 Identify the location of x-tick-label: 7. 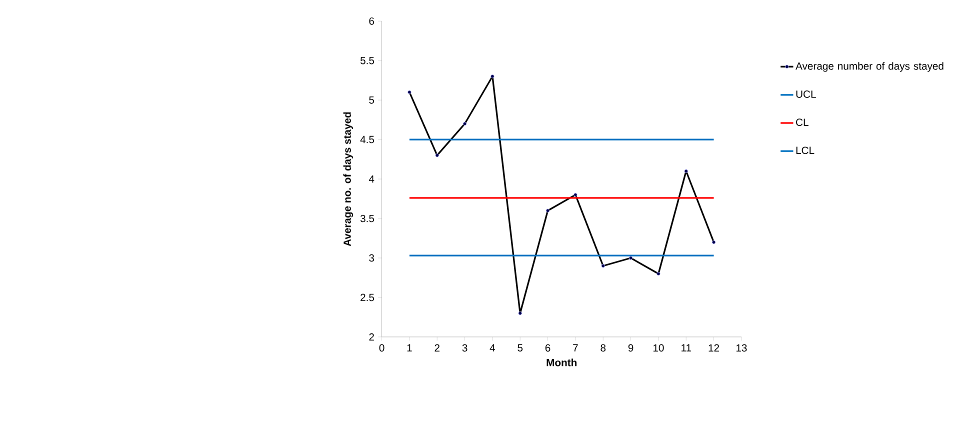
(575, 348).